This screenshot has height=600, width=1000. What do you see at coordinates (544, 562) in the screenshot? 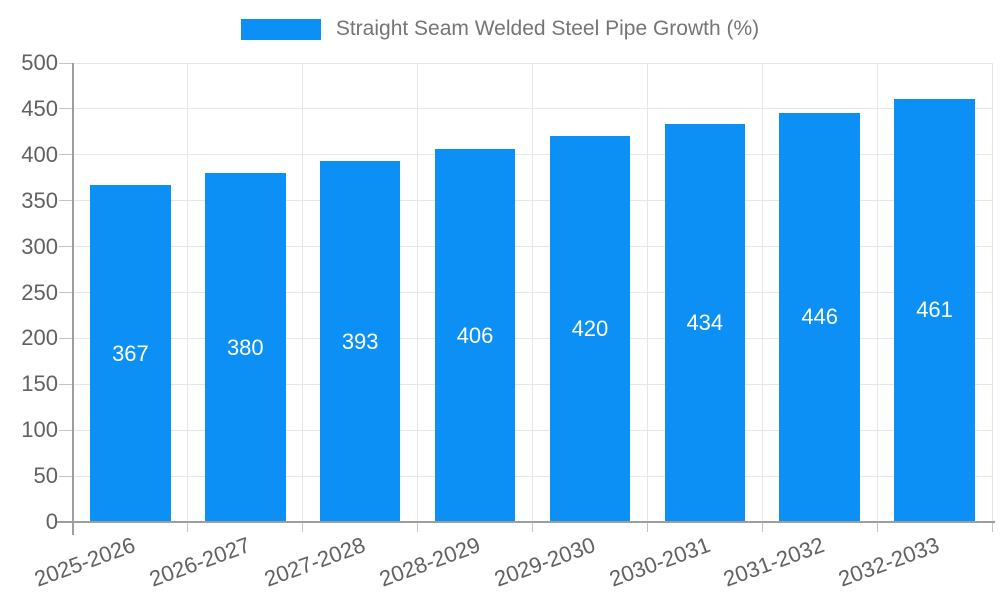
I see `x-tick-label: 2029-2030` at bounding box center [544, 562].